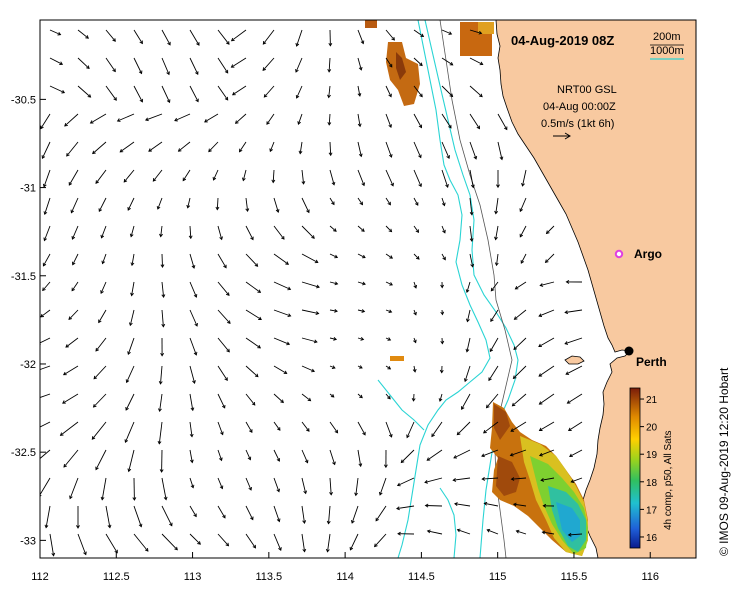 This screenshot has width=739, height=592. What do you see at coordinates (345, 567) in the screenshot?
I see `x-axis: 112 112.5 113 113.5 114 114.5 115 115.5 116` at bounding box center [345, 567].